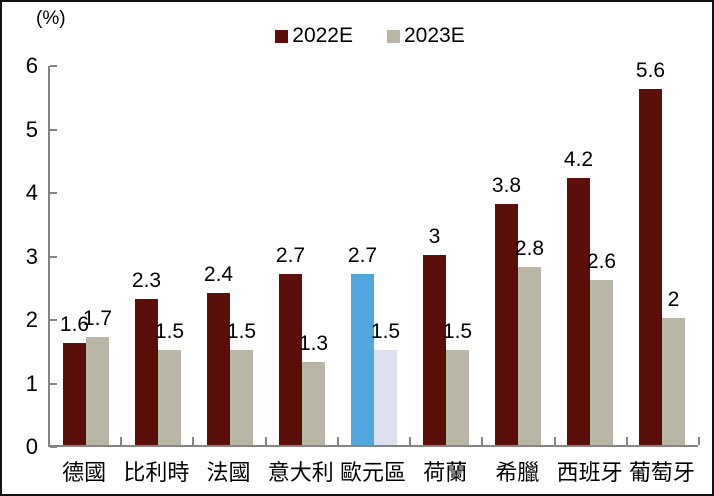 The width and height of the screenshot is (714, 496). What do you see at coordinates (578, 160) in the screenshot?
I see `bar-value-label: 4.2` at bounding box center [578, 160].